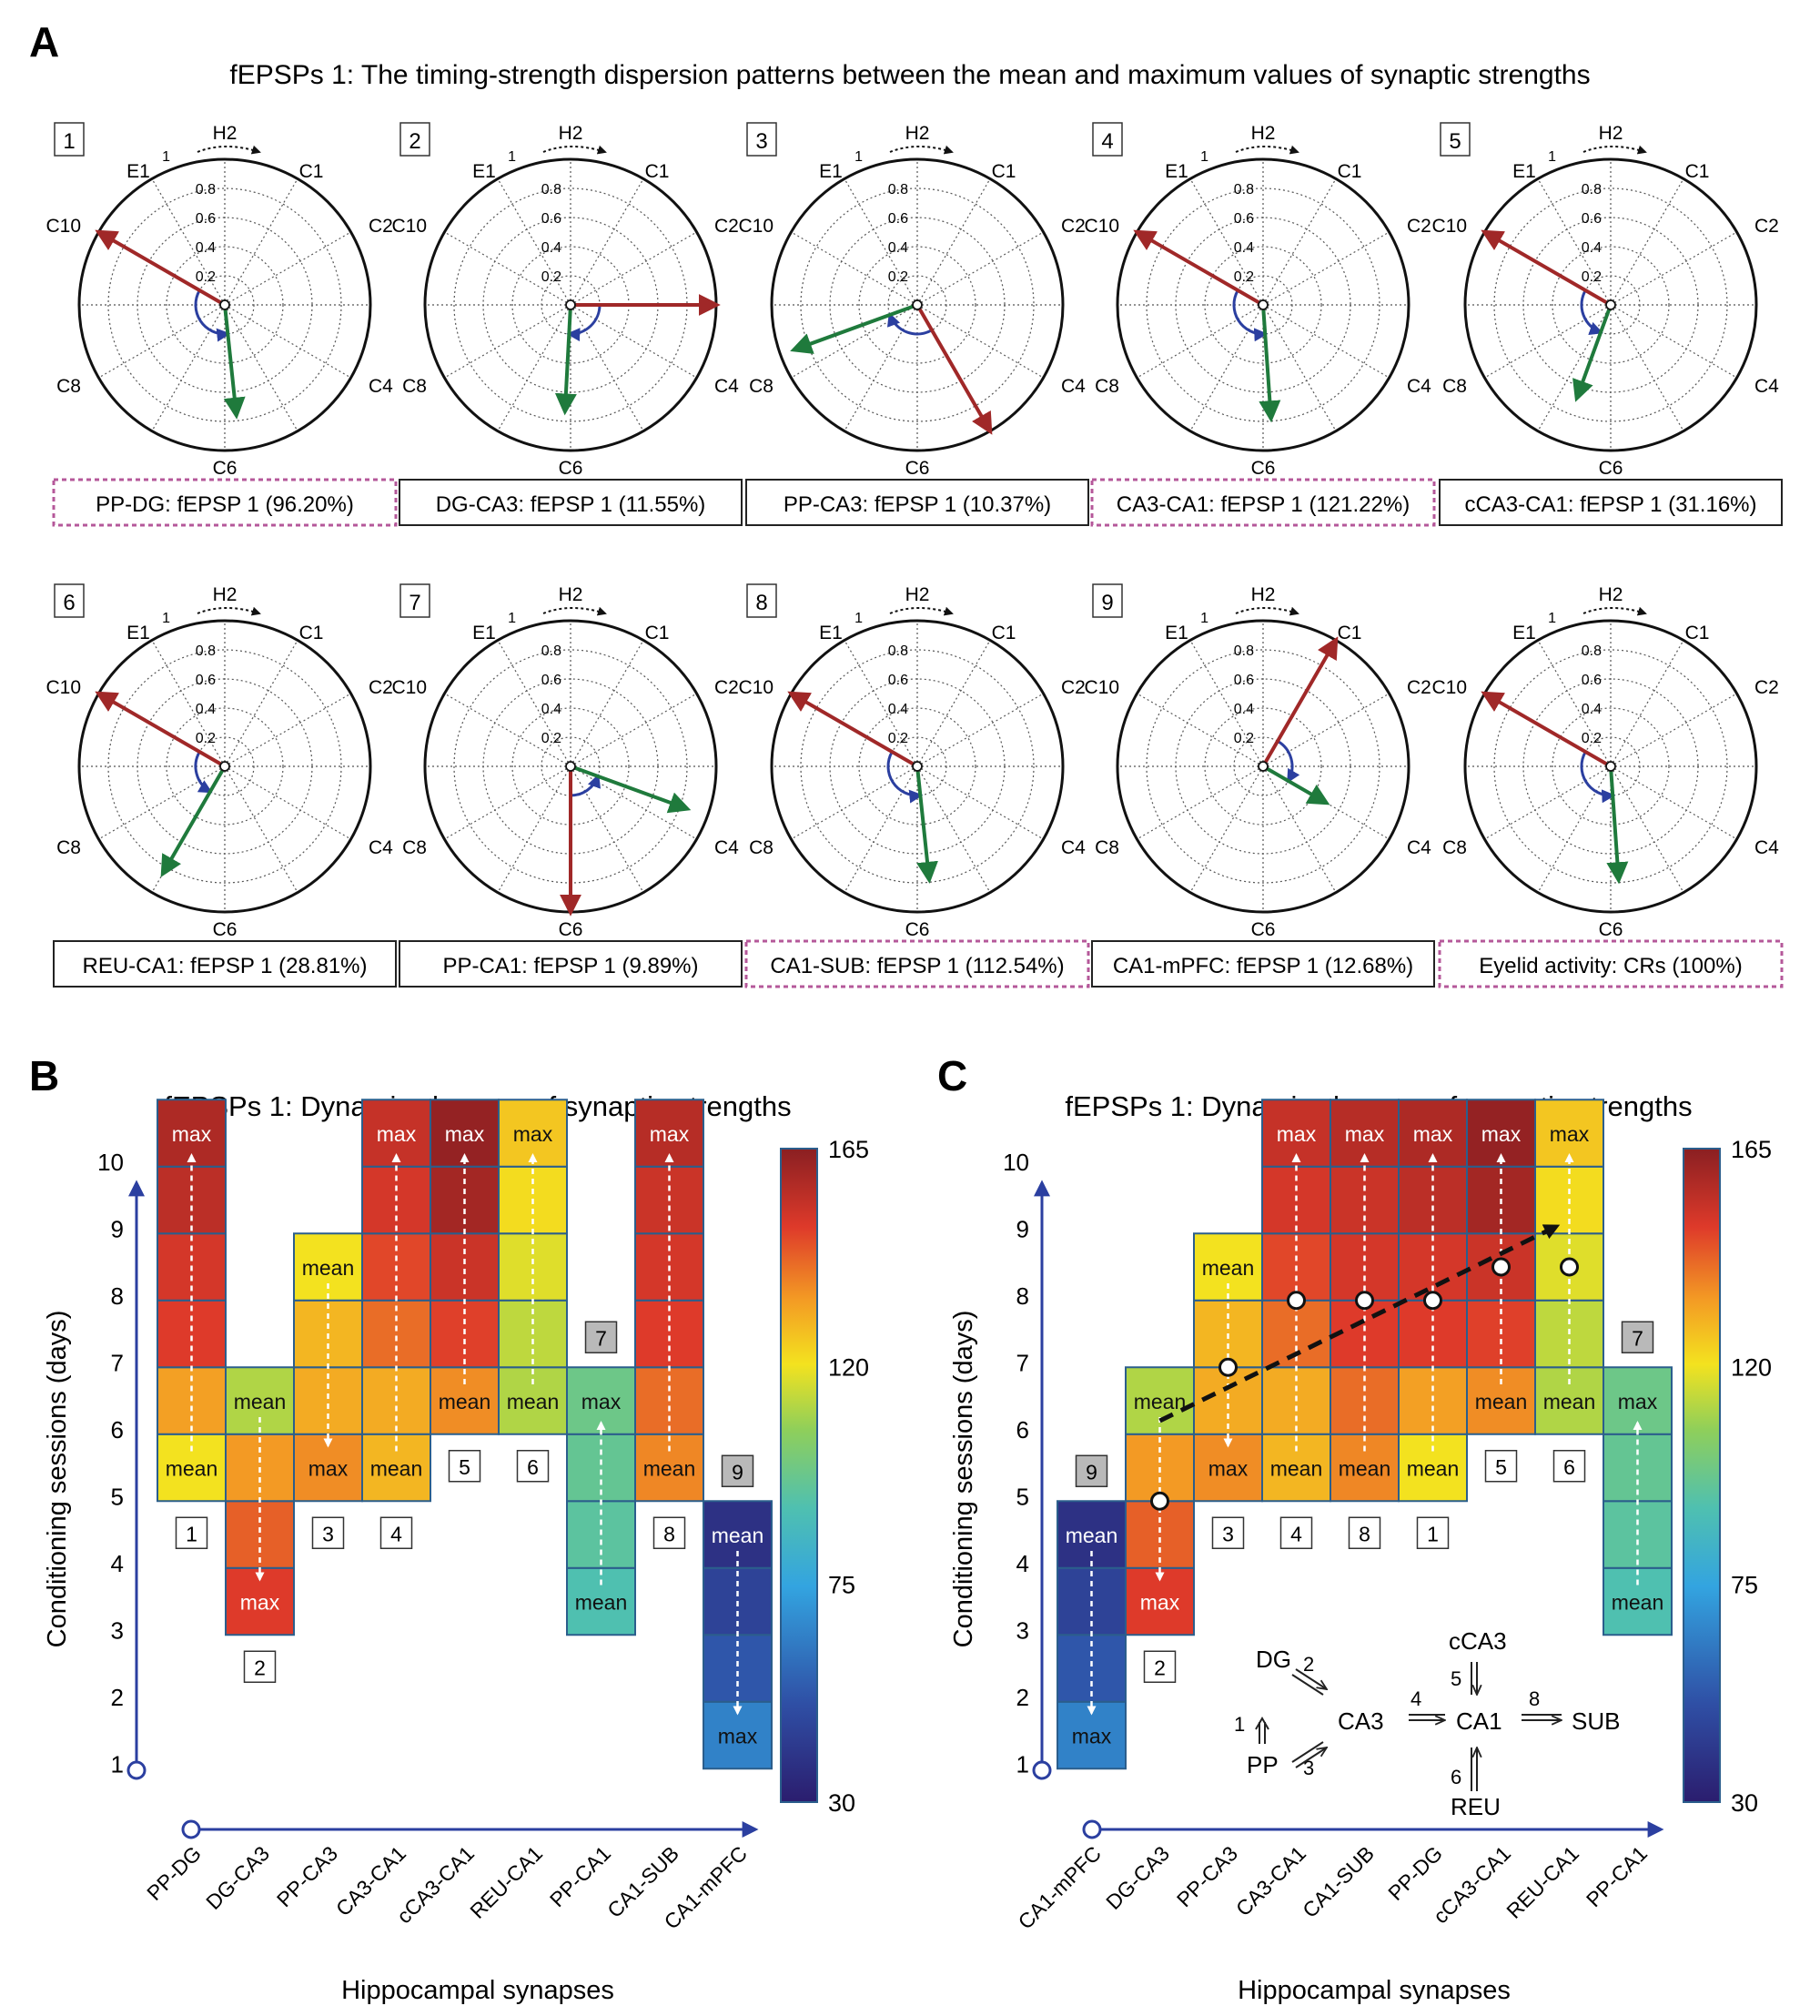 The image size is (1820, 2016). Describe the element at coordinates (206, 709) in the screenshot. I see `polar-tick-label: 0.4` at that location.